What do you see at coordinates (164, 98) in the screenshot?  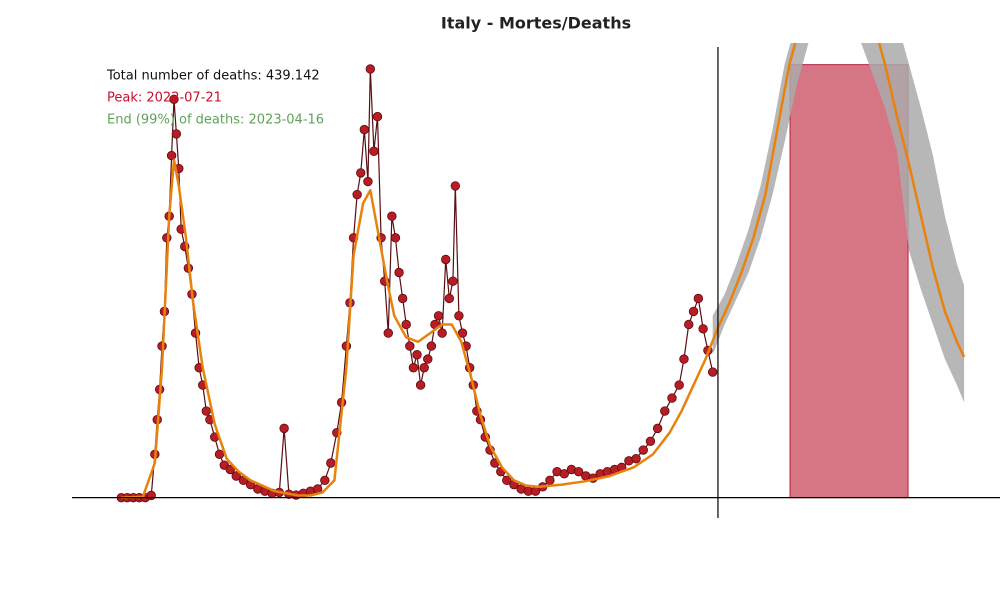 I see `annotation: Peak: 2022-07-21` at bounding box center [164, 98].